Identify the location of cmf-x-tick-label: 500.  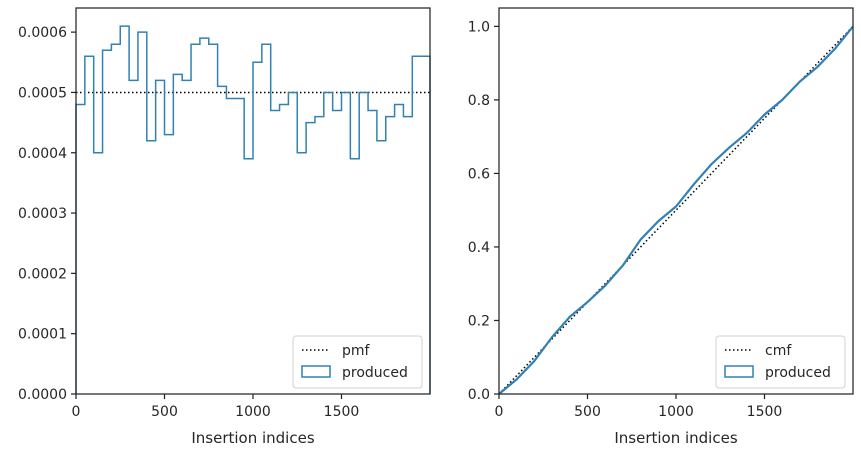
(587, 412).